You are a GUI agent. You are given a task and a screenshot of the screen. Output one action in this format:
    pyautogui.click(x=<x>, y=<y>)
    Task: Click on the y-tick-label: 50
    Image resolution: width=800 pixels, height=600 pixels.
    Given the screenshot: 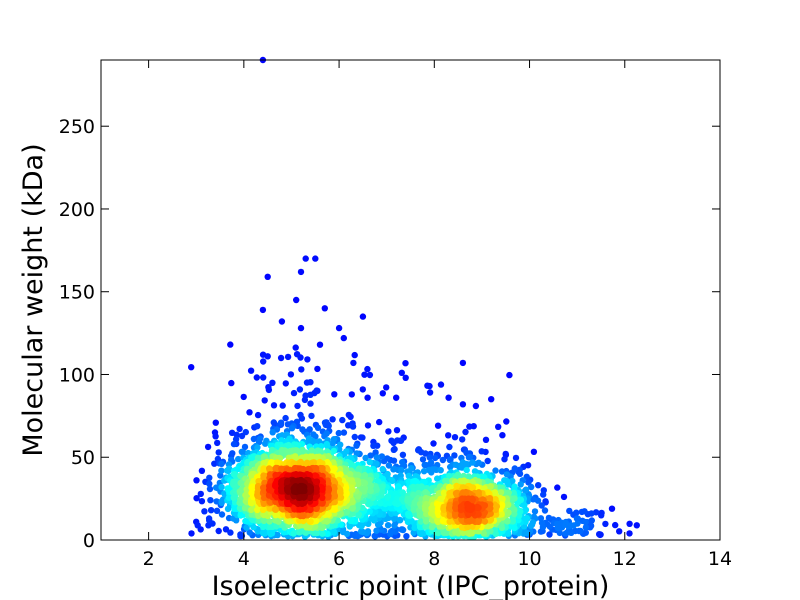 What is the action you would take?
    pyautogui.click(x=83, y=458)
    